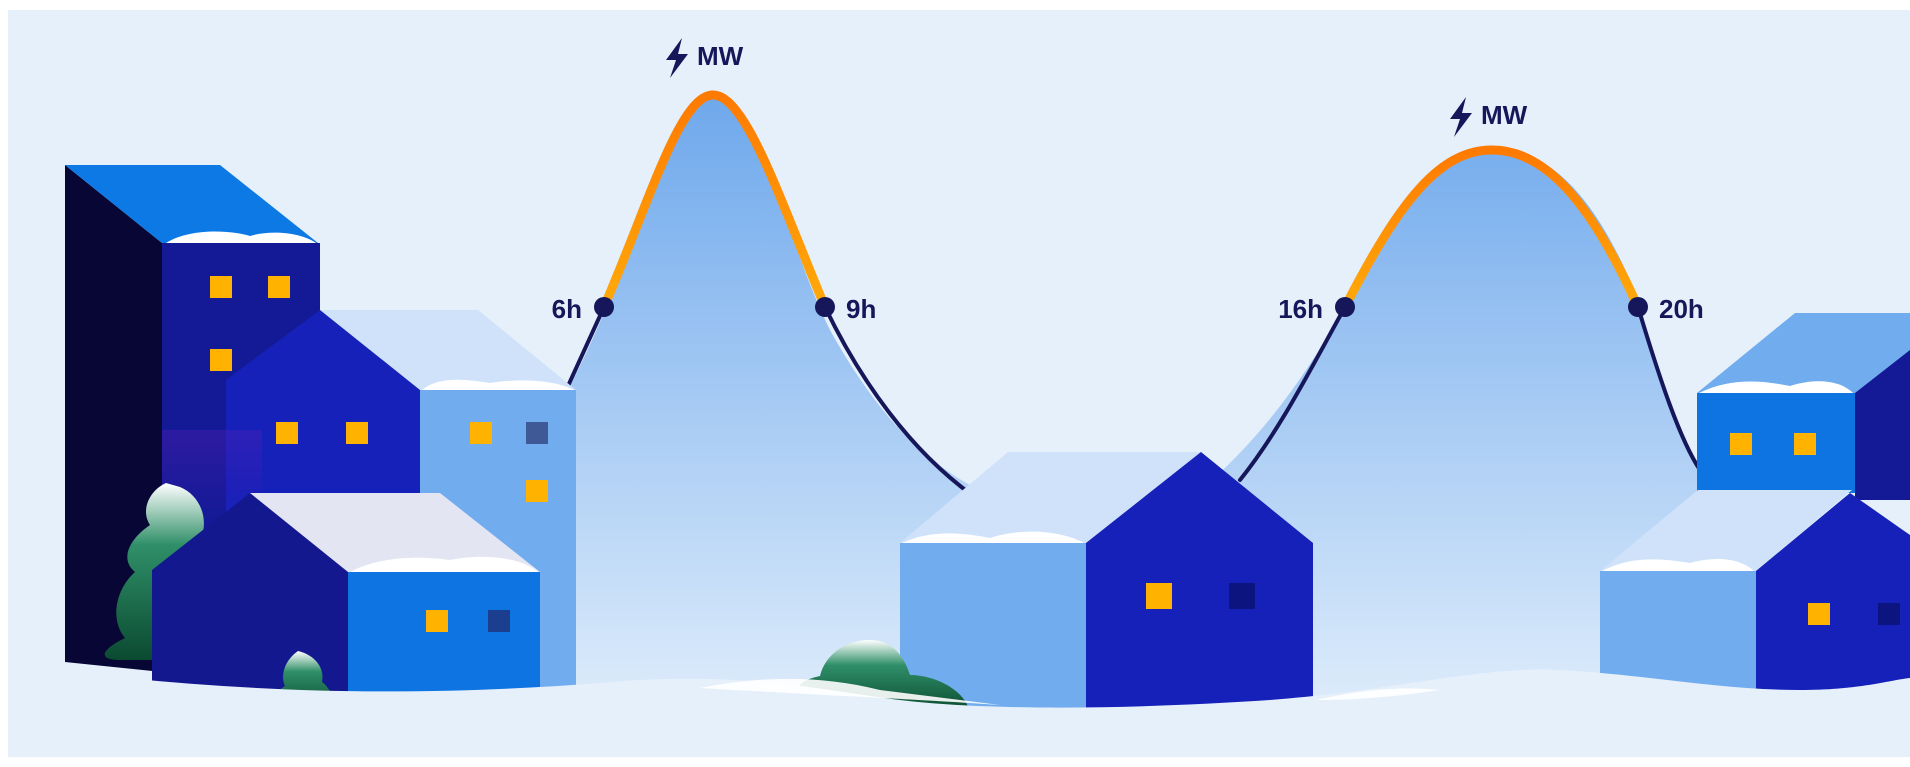 Image resolution: width=1910 pixels, height=767 pixels. Describe the element at coordinates (825, 307) in the screenshot. I see `marker-dot-9h` at that location.